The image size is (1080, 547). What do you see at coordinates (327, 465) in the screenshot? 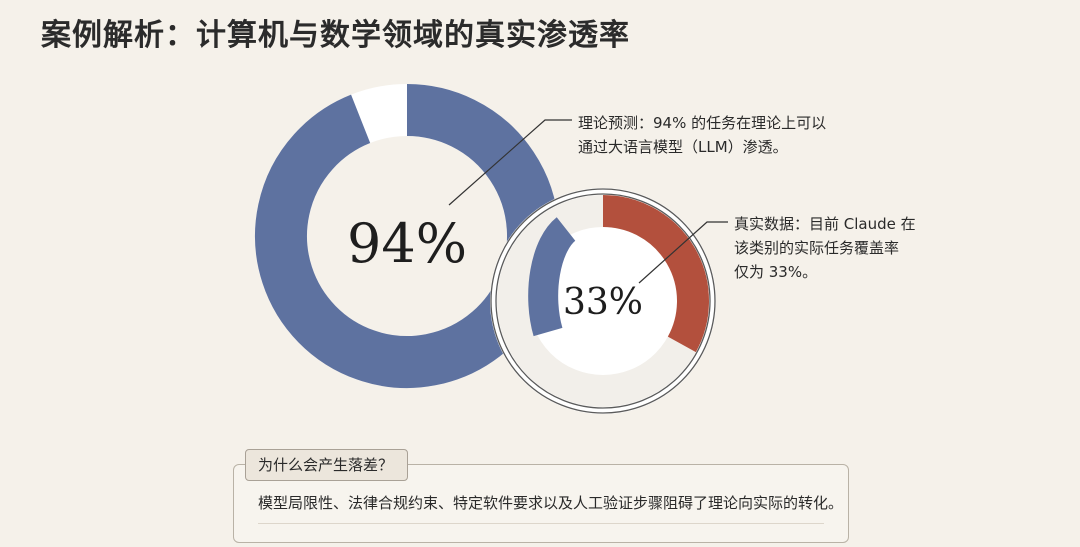
I see `explanation-tag: 为什么会产生落差？` at bounding box center [327, 465].